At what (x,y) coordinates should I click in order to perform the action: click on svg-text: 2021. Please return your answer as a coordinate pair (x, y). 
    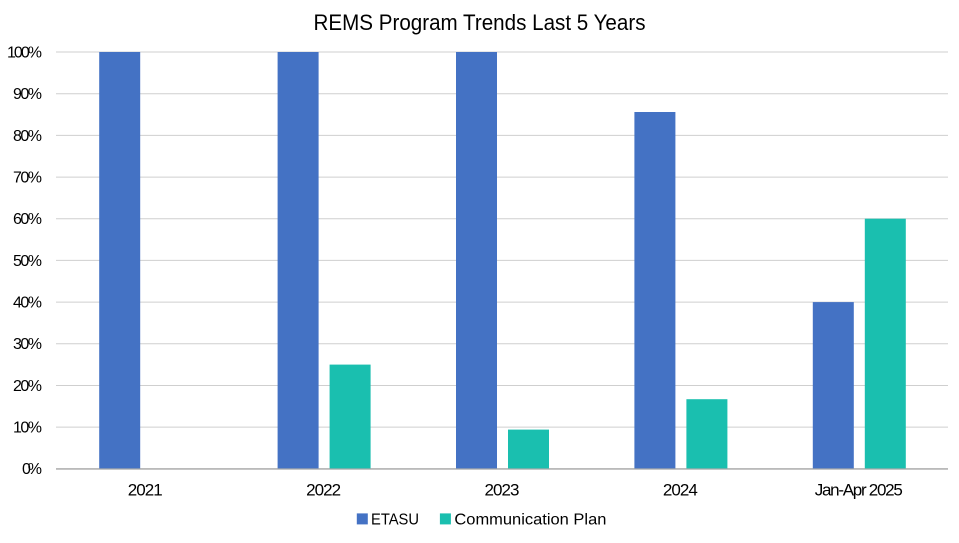
    Looking at the image, I should click on (145, 489).